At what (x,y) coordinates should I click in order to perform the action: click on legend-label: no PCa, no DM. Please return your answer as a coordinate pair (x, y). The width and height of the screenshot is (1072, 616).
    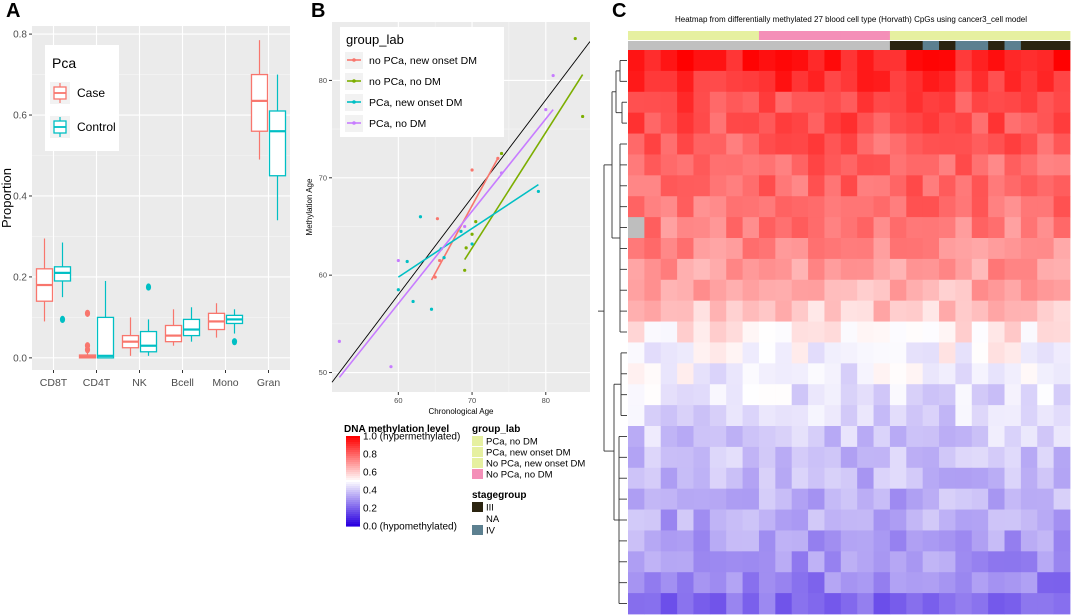
    Looking at the image, I should click on (405, 82).